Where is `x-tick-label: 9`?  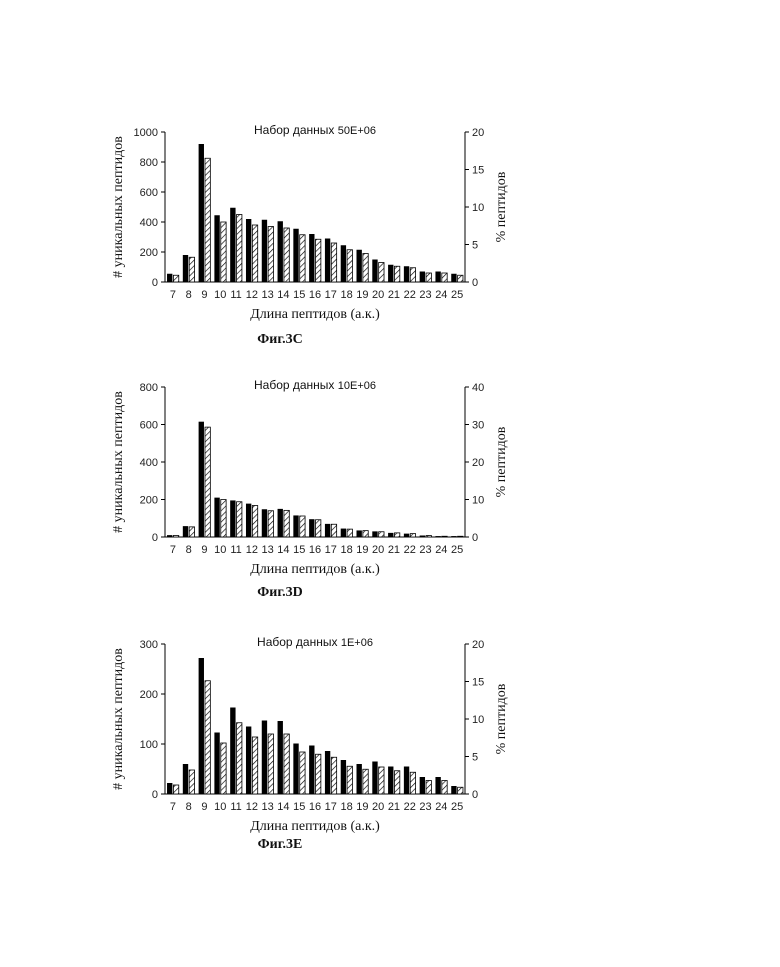 x-tick-label: 9 is located at coordinates (204, 807).